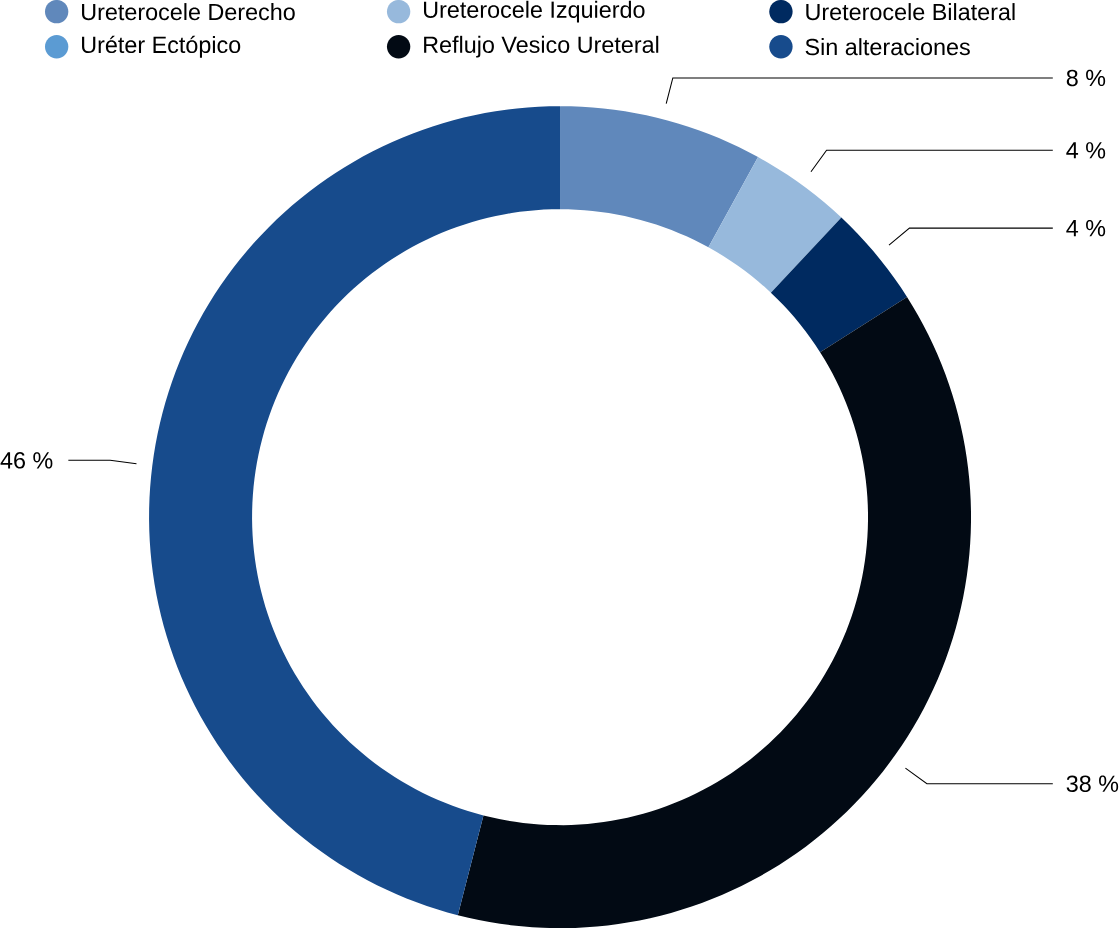 The width and height of the screenshot is (1119, 928). I want to click on legend-label: Ureterocele Bilateral, so click(910, 12).